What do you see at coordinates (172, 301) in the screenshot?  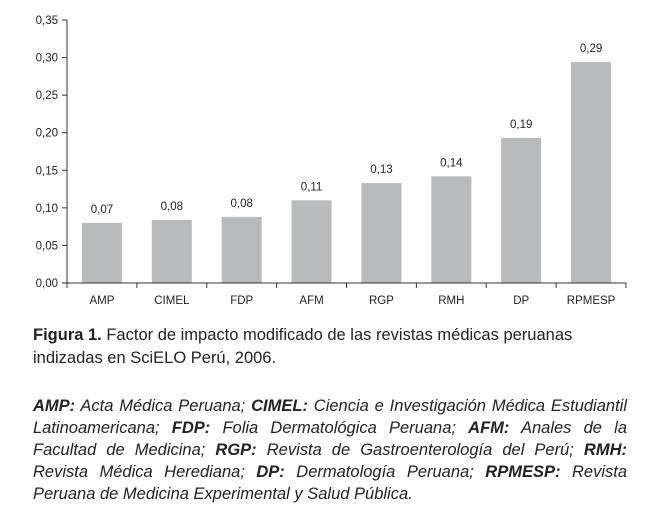 I see `x-tick-label: CIMEL` at bounding box center [172, 301].